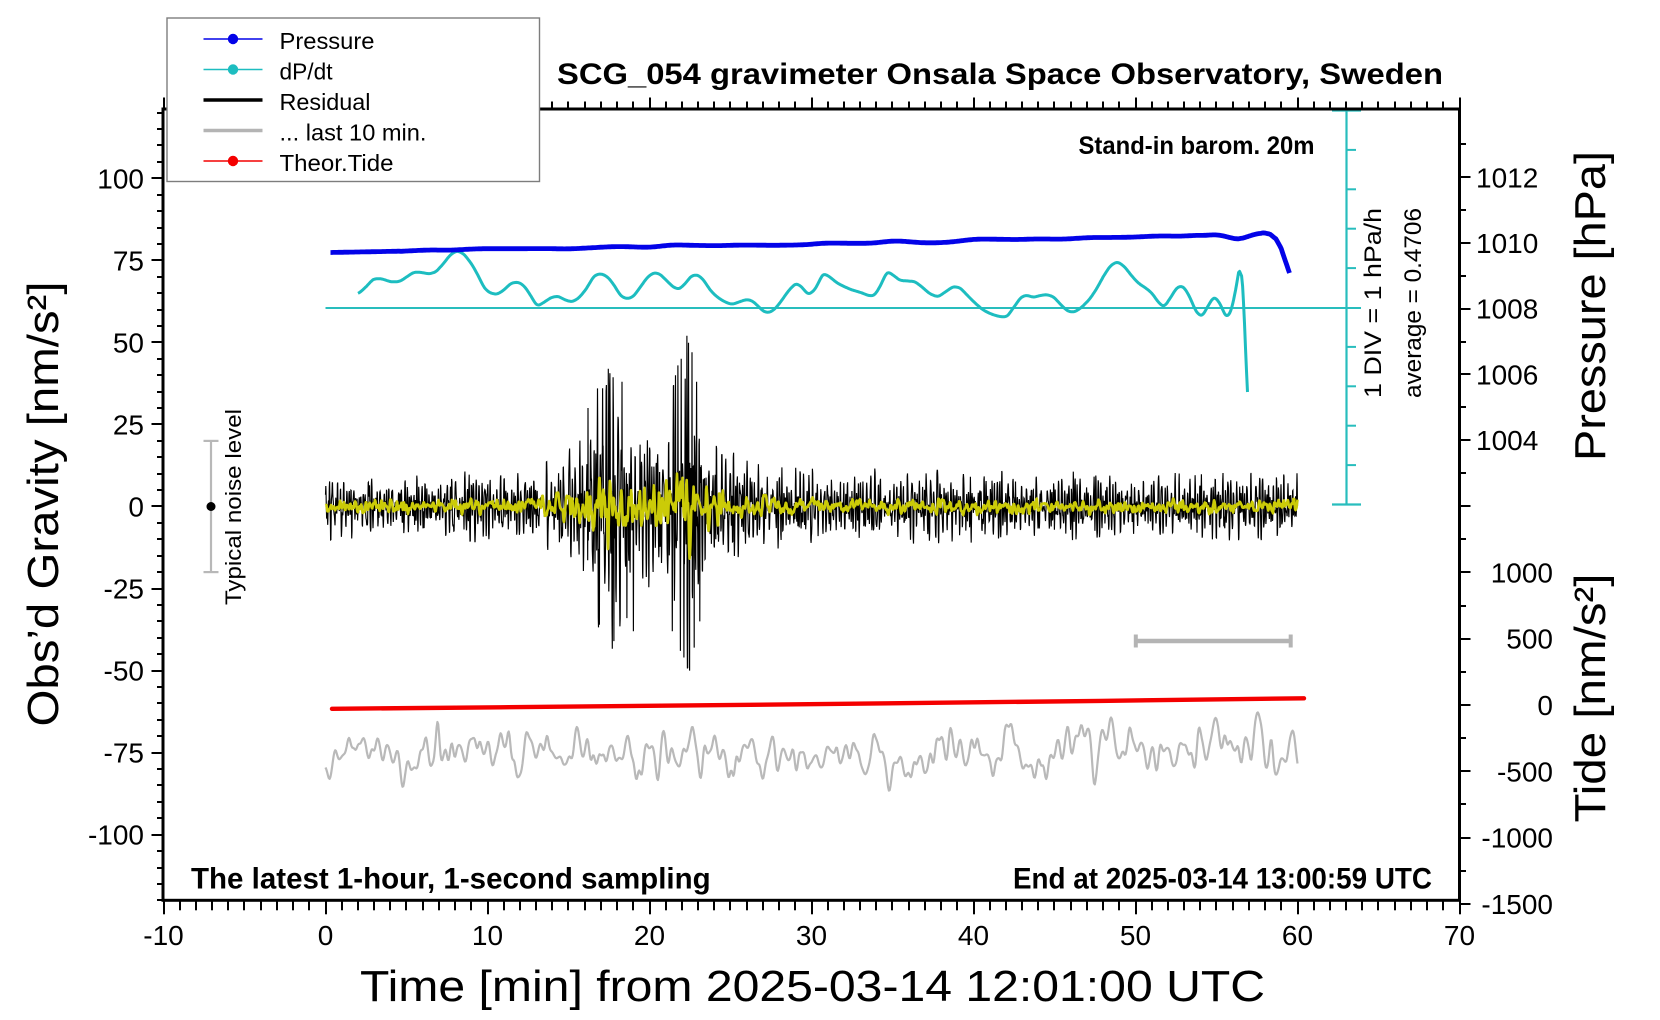 The image size is (1660, 1020). What do you see at coordinates (124, 753) in the screenshot?
I see `svg-text: -75` at bounding box center [124, 753].